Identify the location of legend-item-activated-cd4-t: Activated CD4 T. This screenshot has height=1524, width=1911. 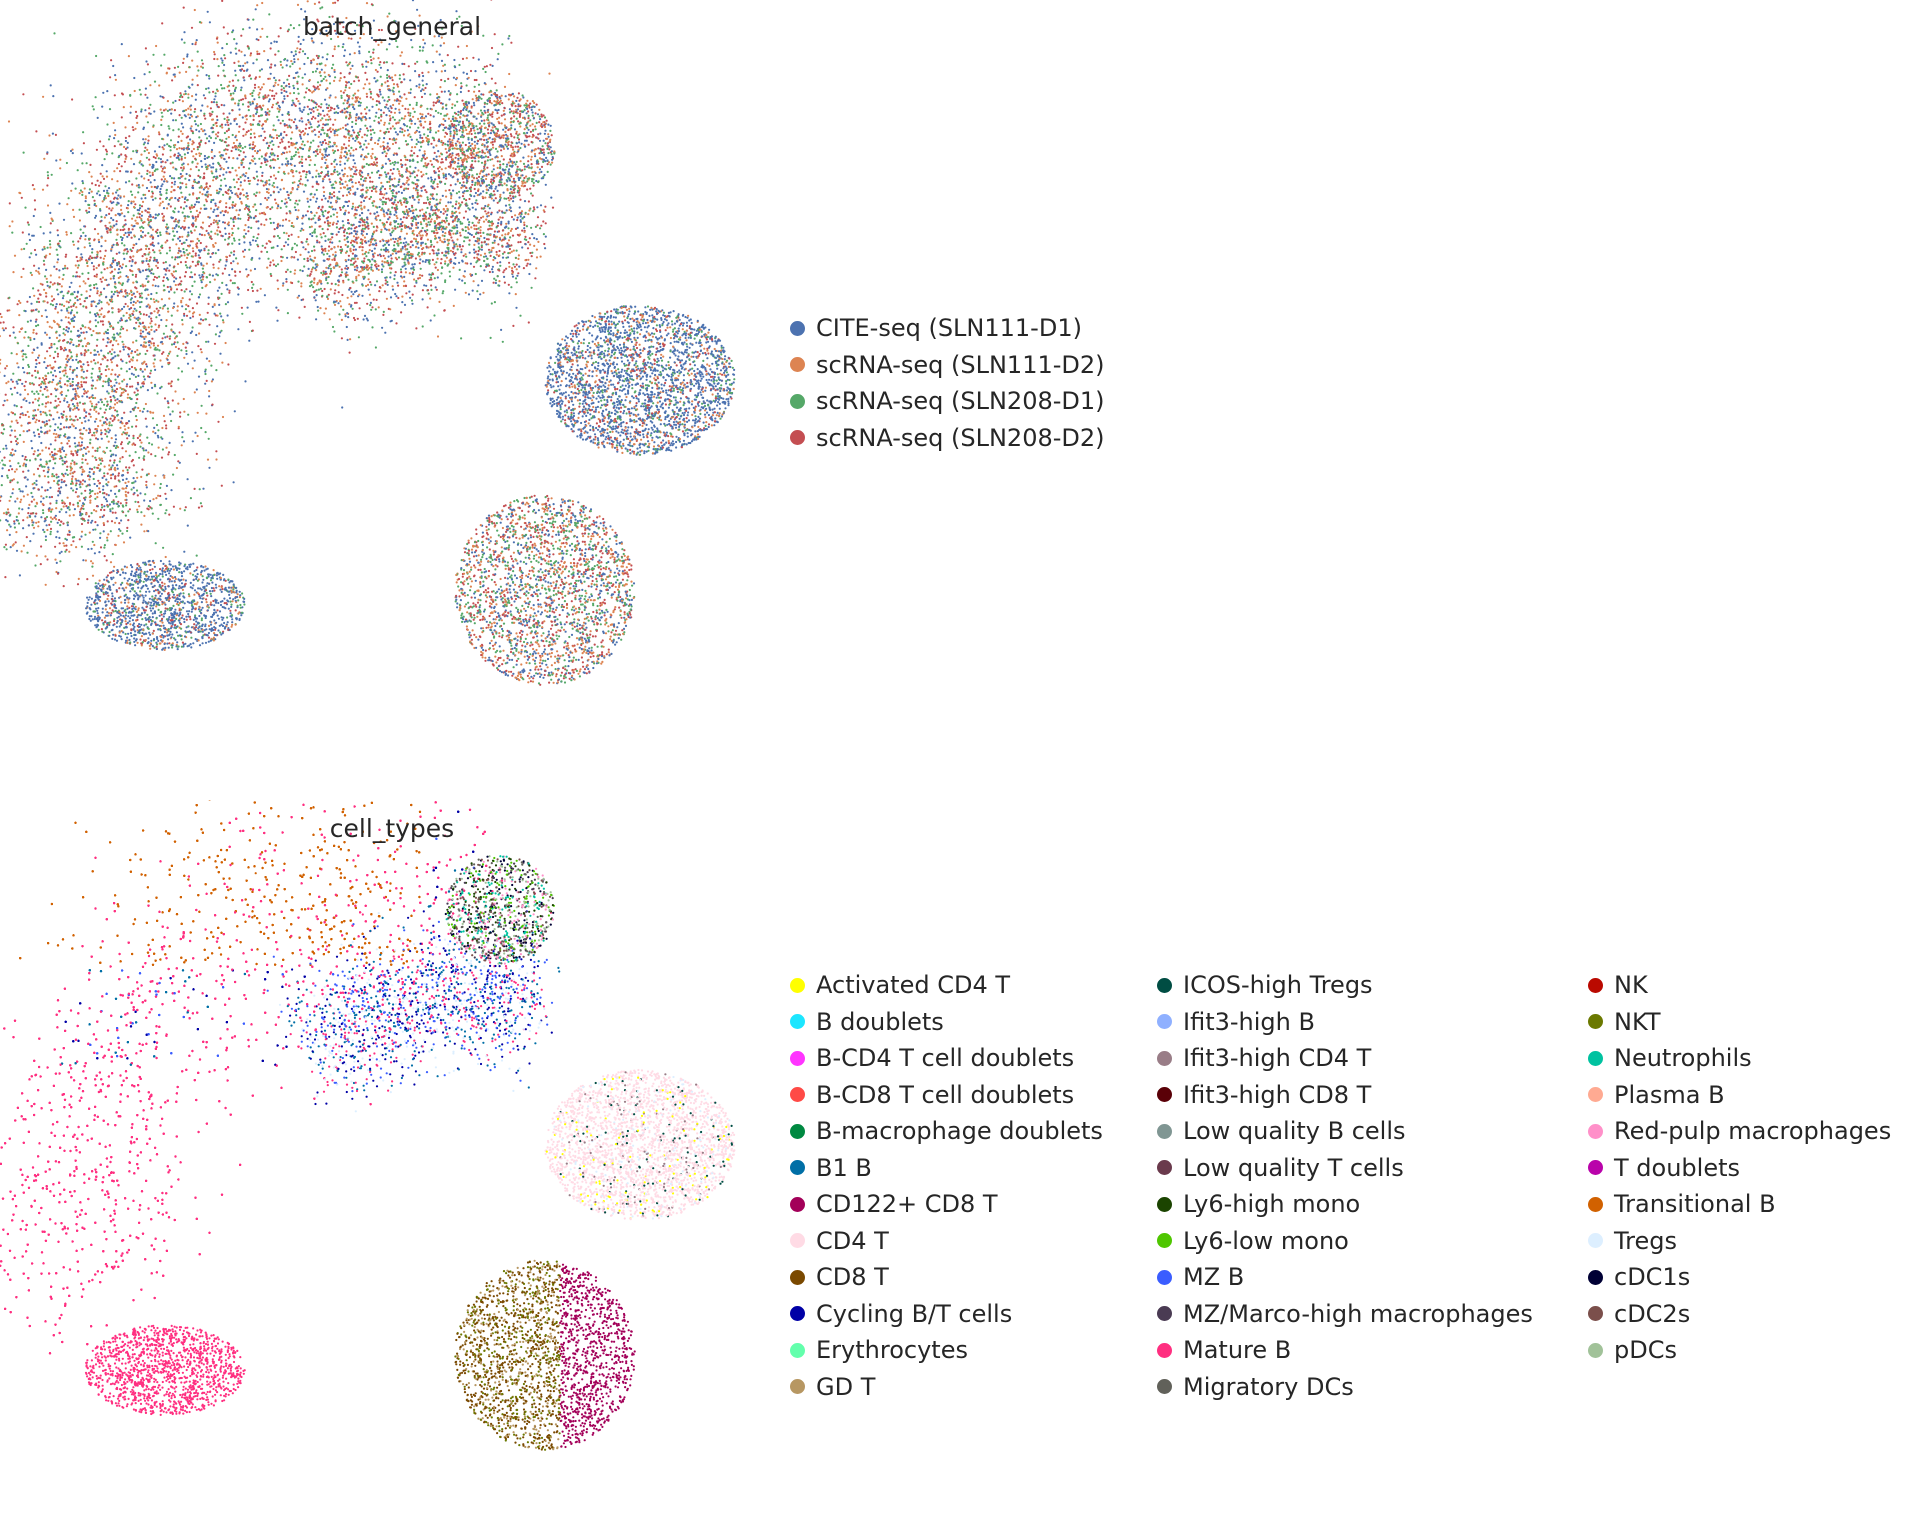
(946, 985).